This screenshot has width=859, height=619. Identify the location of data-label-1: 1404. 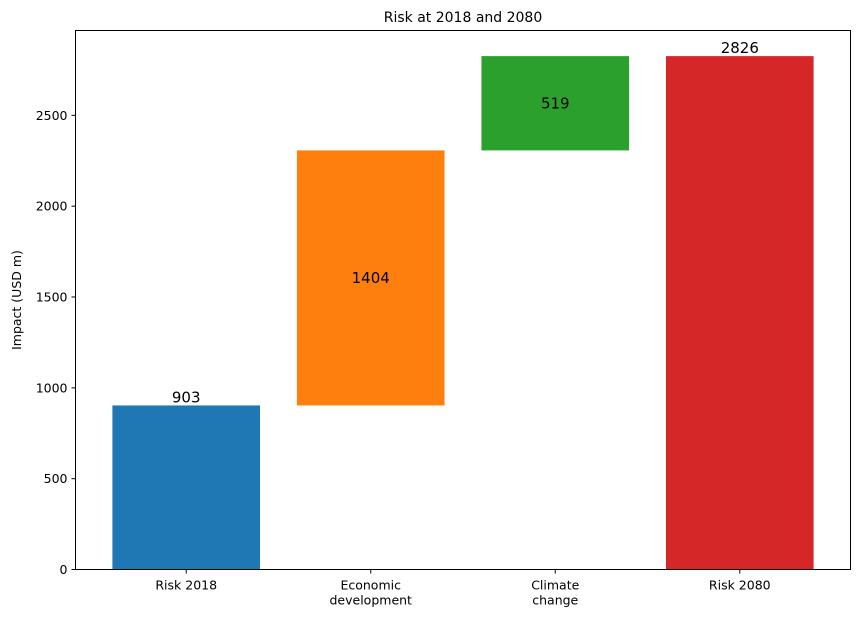
(371, 278).